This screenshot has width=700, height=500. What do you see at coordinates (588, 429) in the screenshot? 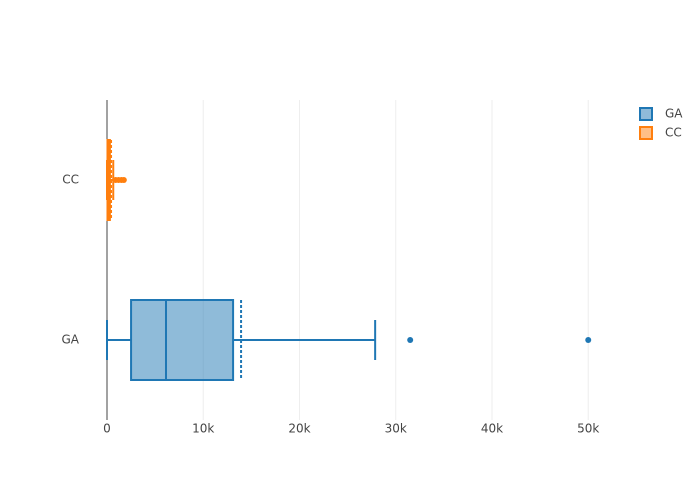
I see `x-tick-label: 50k` at bounding box center [588, 429].